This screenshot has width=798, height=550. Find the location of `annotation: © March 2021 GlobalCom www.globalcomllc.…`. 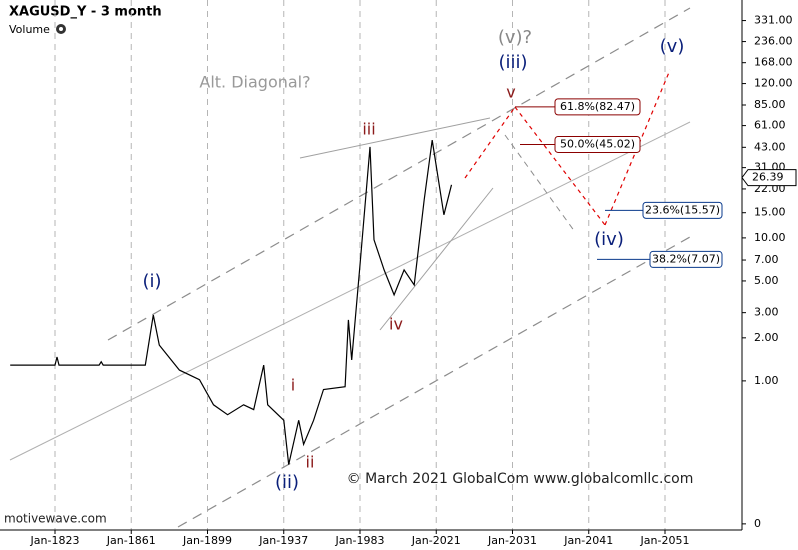

annotation: © March 2021 GlobalCom www.globalcomllc.… is located at coordinates (520, 479).